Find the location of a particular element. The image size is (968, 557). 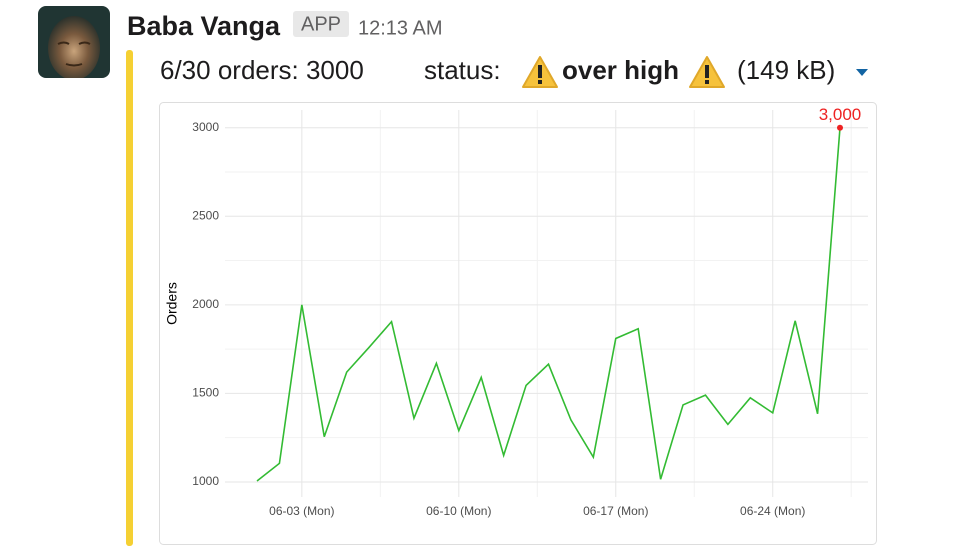

sender-name: Baba Vanga is located at coordinates (204, 26).